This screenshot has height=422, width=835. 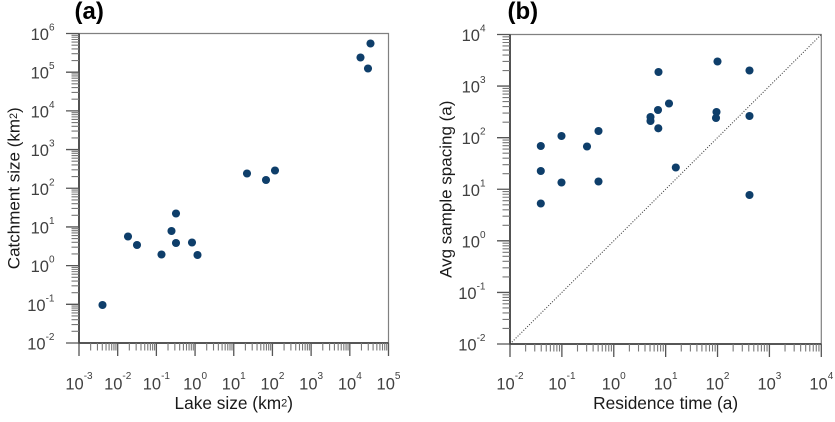 I want to click on svg-text: Residence time (a), so click(x=665, y=403).